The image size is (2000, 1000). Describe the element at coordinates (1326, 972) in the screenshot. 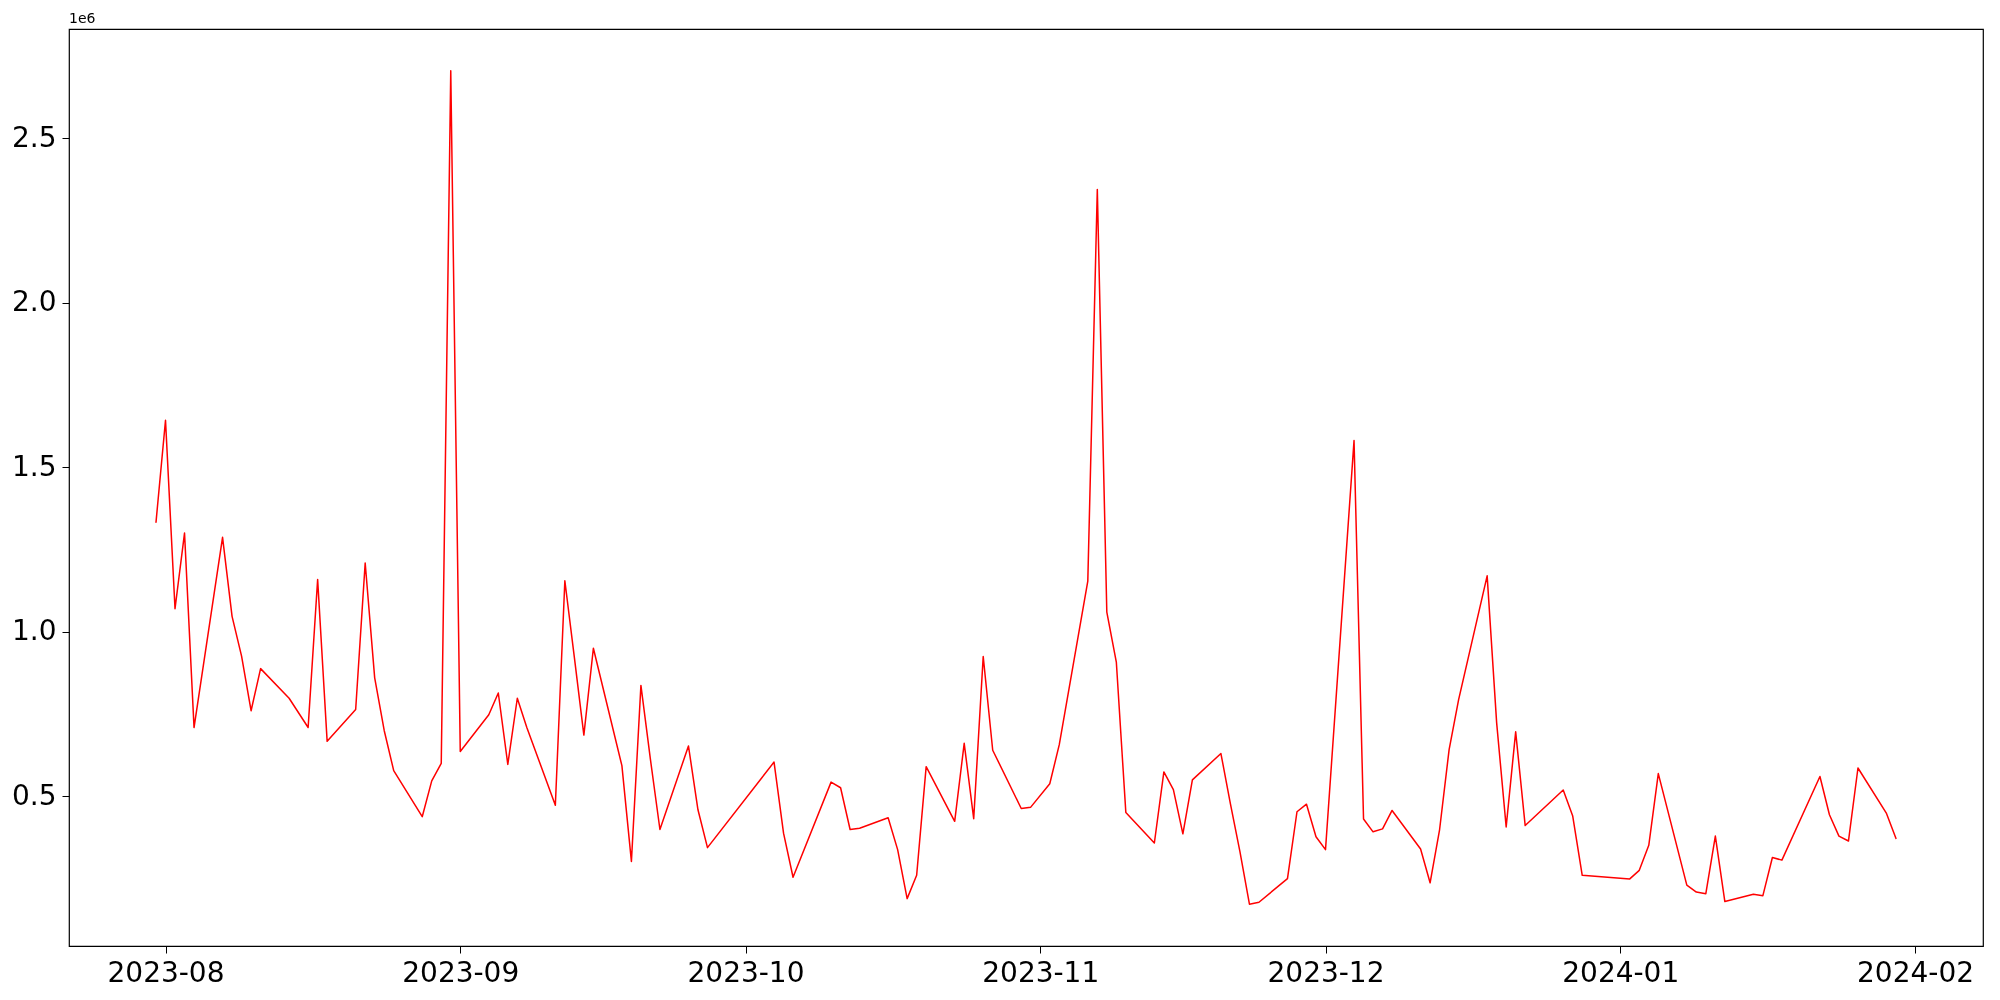

I see `x-tick-label: 2023-12` at that location.